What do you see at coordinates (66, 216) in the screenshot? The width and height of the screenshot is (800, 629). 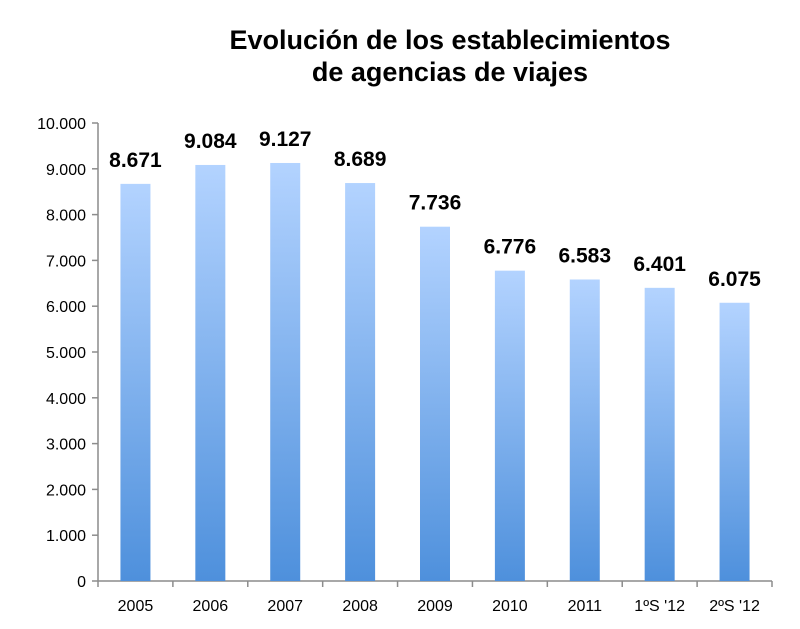 I see `y-tick-label: 8.000` at bounding box center [66, 216].